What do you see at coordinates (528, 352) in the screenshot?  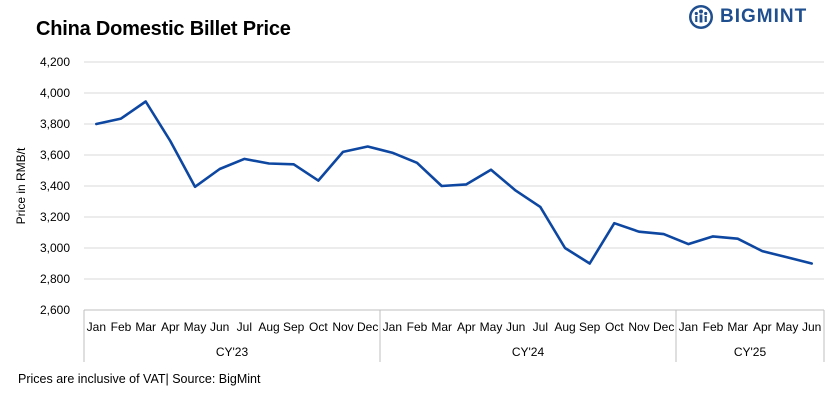 I see `year-group-label: CY'24` at bounding box center [528, 352].